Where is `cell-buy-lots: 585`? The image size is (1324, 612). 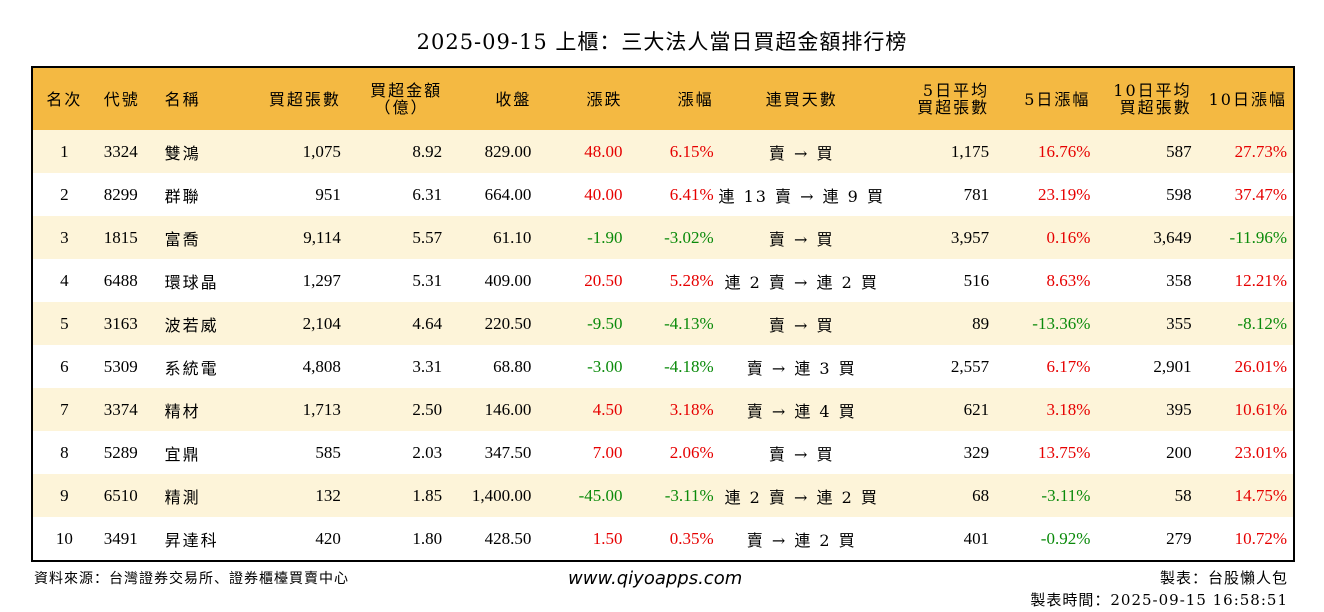 cell-buy-lots: 585 is located at coordinates (328, 452).